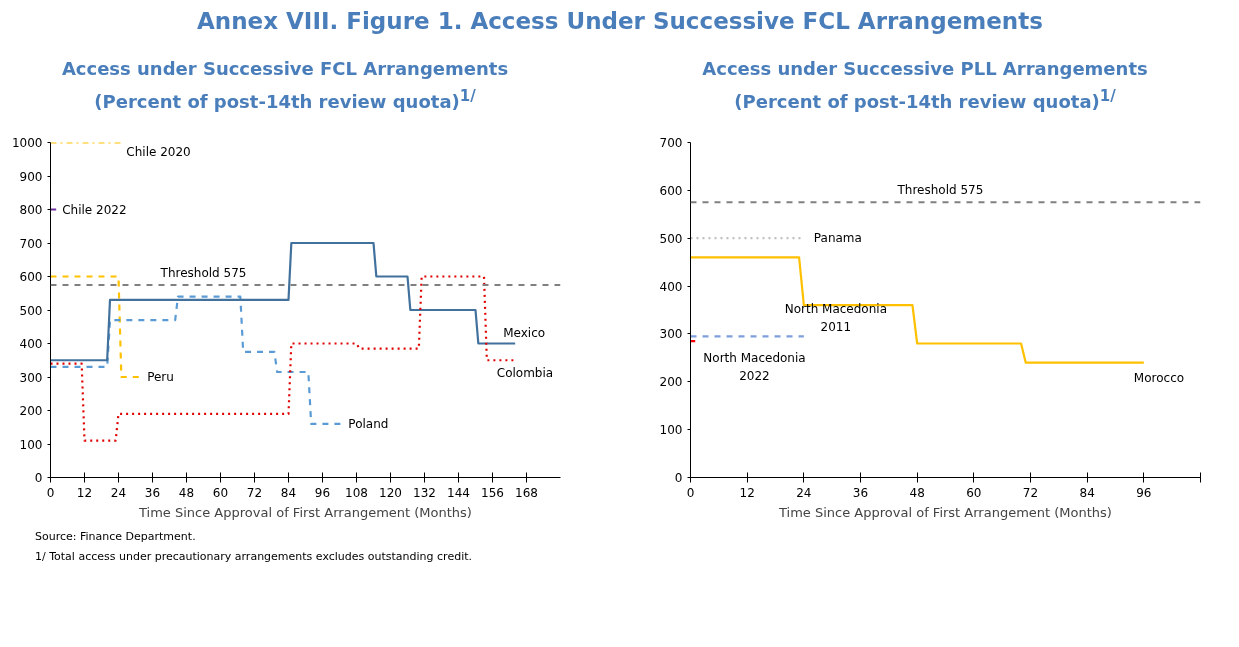  I want to click on chart-title: Access under Successive FCL Arrangements, so click(285, 68).